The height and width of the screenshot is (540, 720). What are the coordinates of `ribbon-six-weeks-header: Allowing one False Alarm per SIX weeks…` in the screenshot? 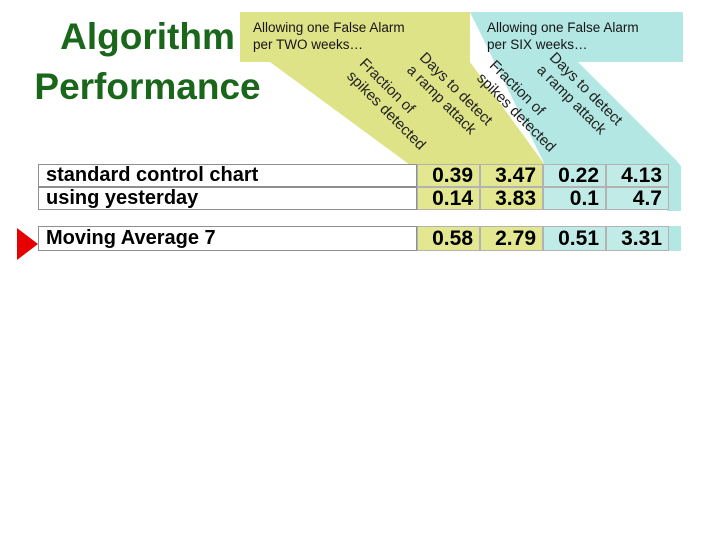 It's located at (563, 36).